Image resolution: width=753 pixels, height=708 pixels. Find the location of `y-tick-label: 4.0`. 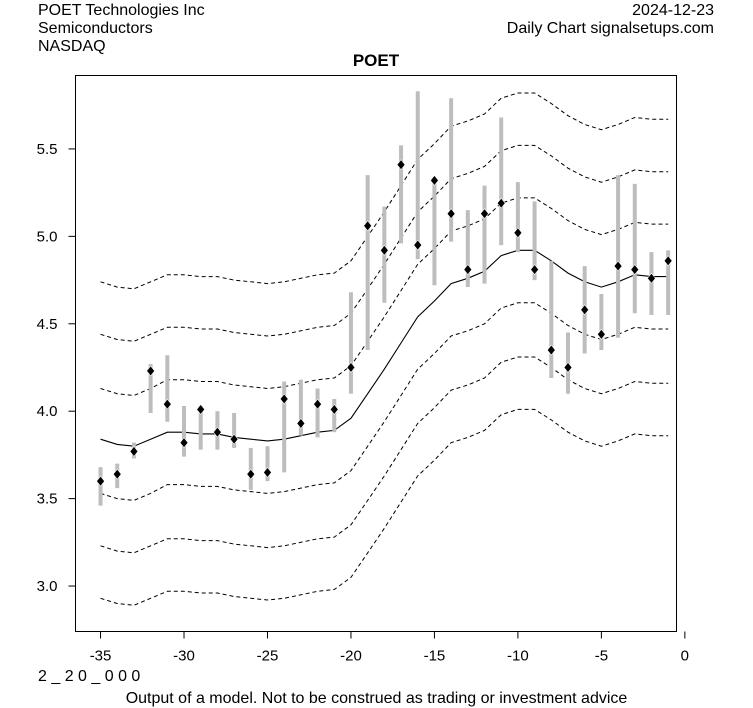

y-tick-label: 4.0 is located at coordinates (47, 411).